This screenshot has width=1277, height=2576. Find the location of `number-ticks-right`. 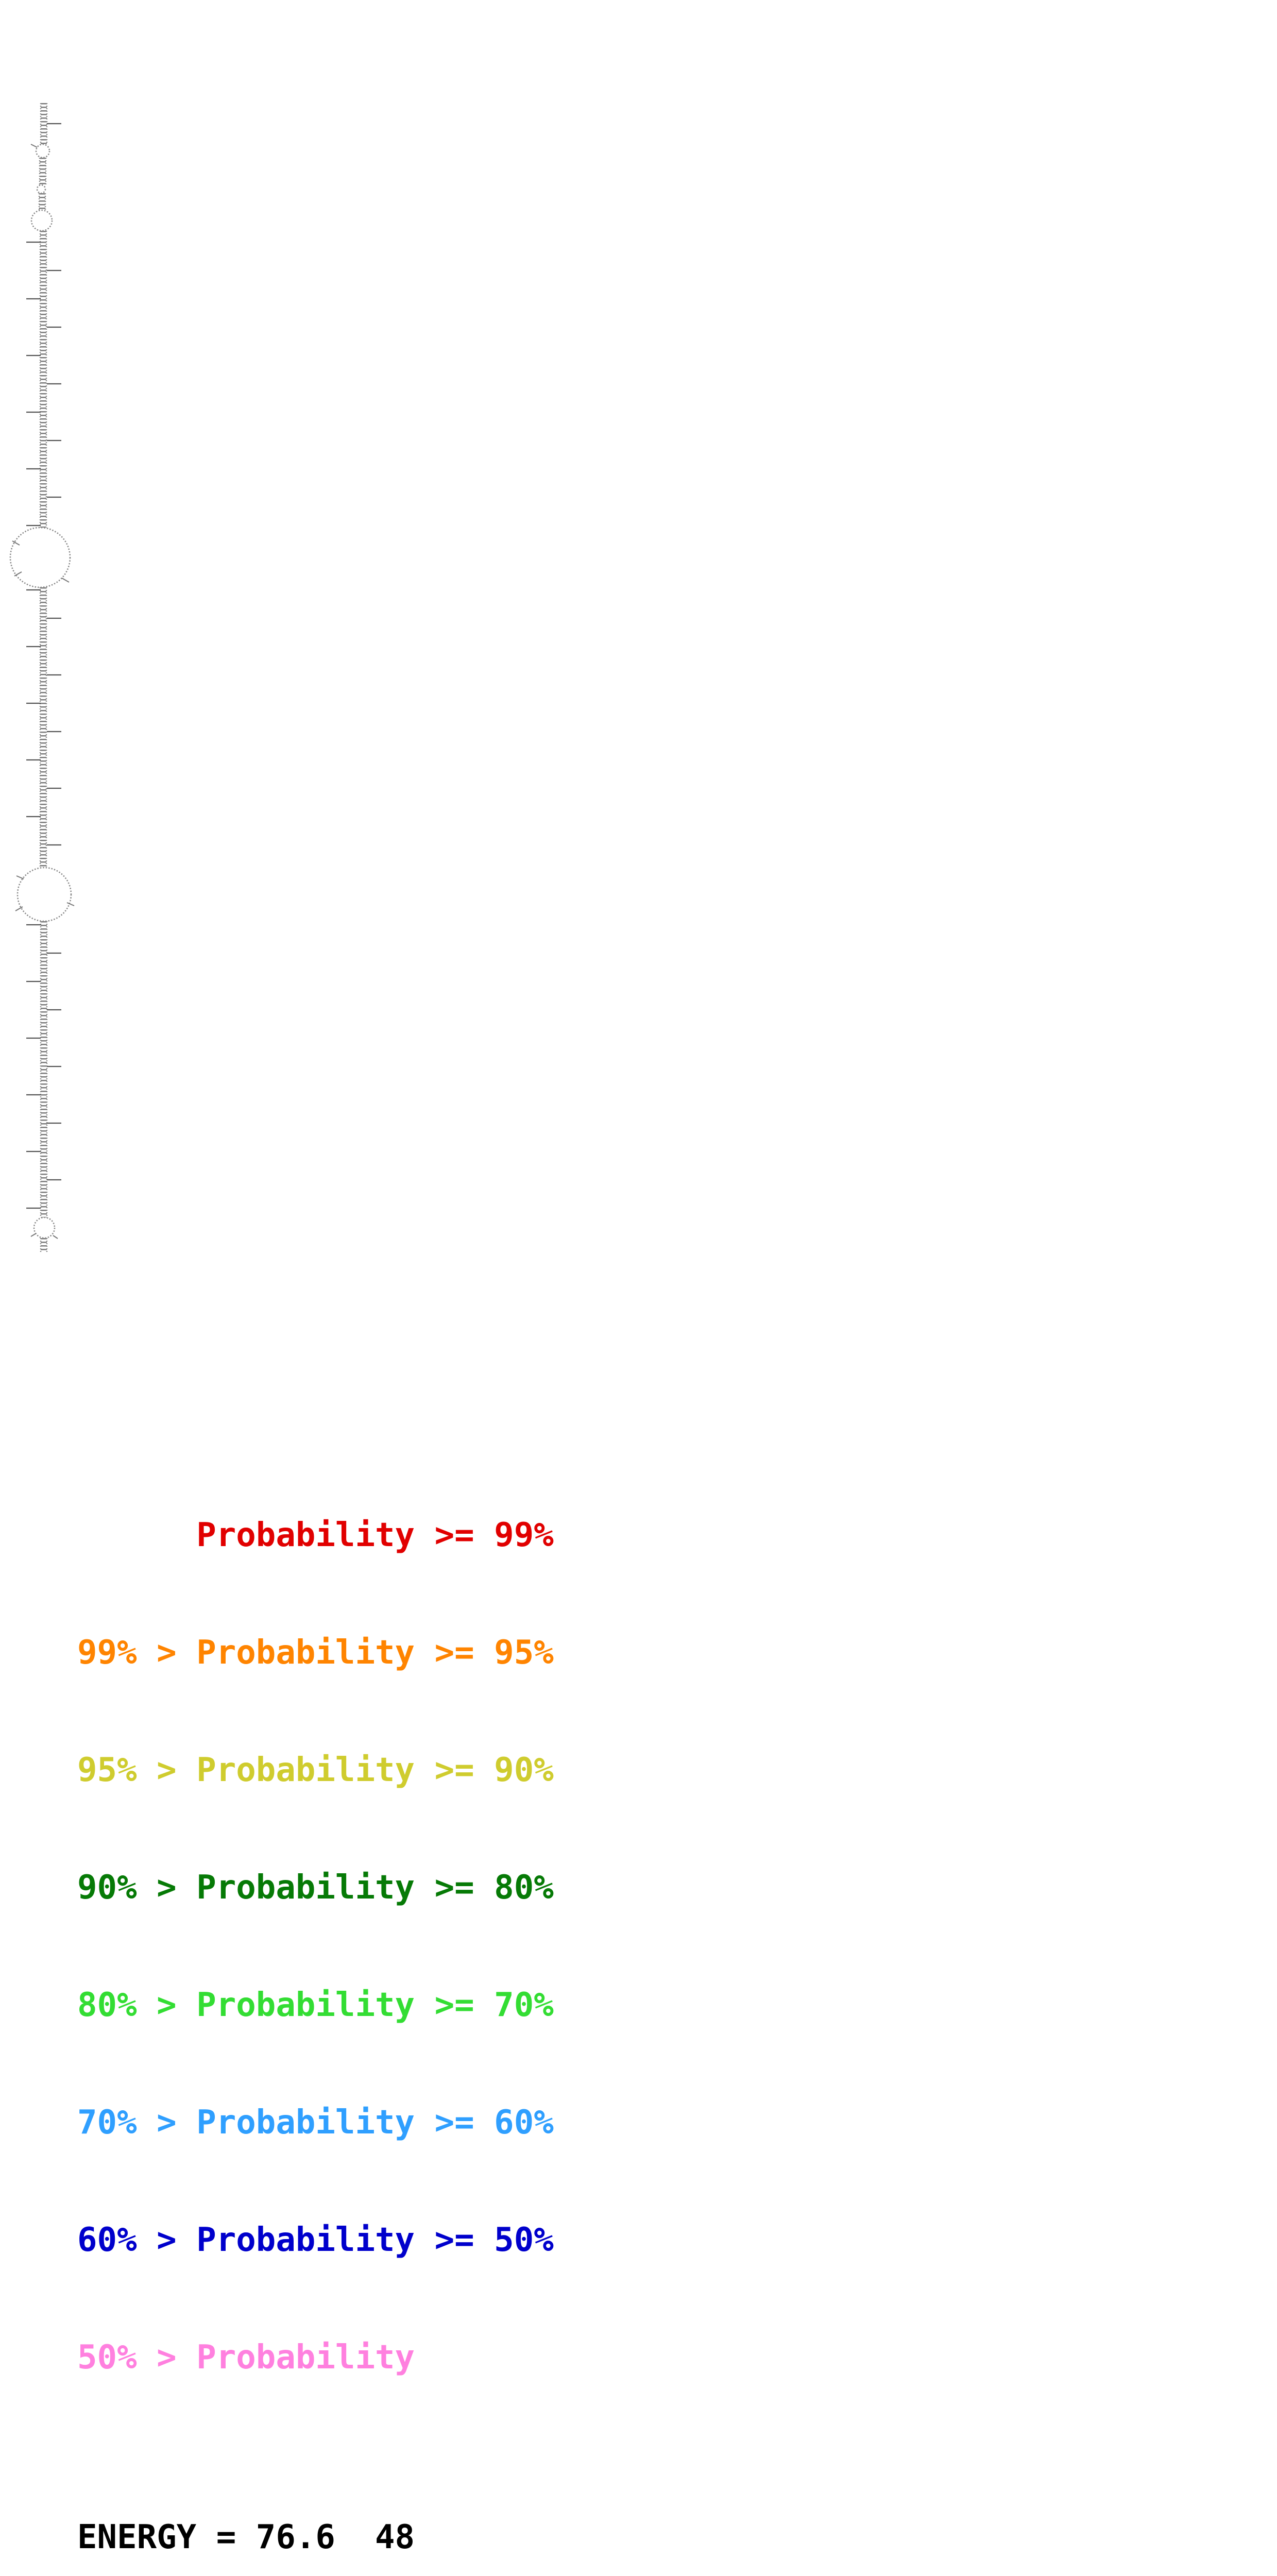

number-ticks-right is located at coordinates (54, 652).